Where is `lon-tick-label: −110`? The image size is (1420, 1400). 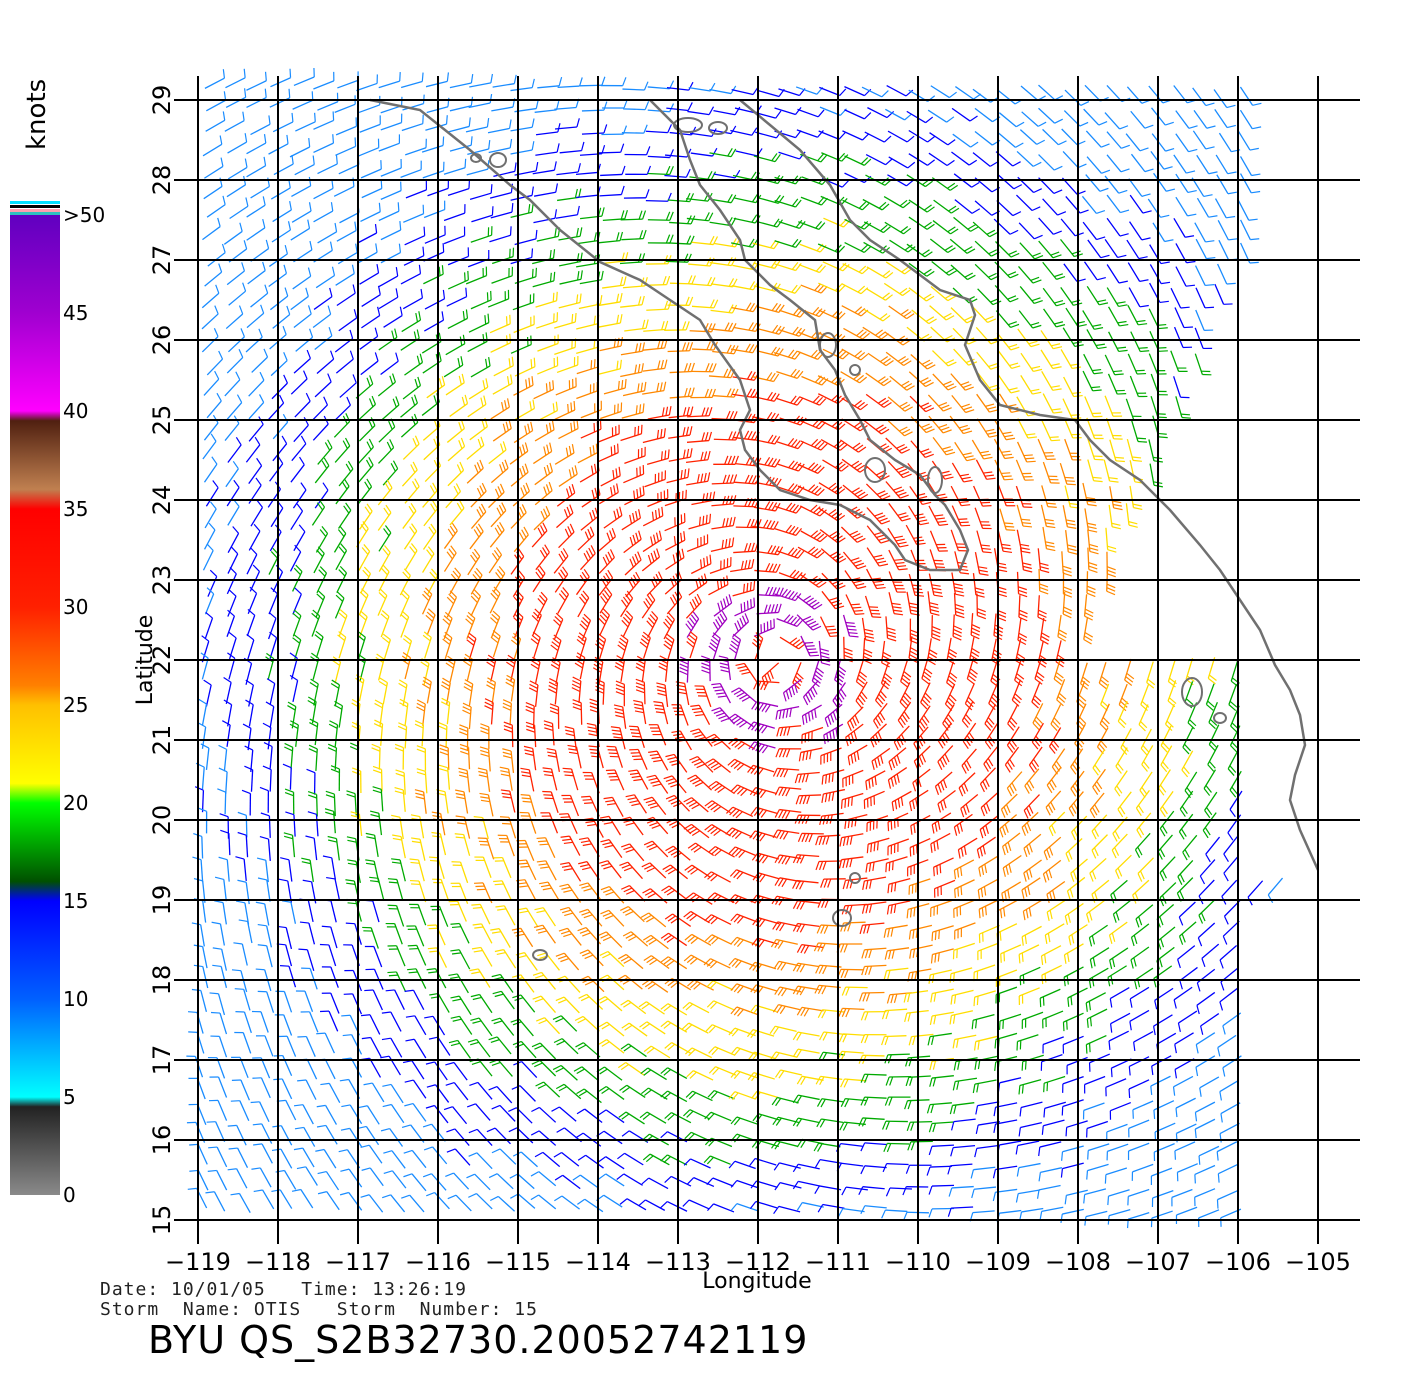
lon-tick-label: −110 is located at coordinates (918, 1262).